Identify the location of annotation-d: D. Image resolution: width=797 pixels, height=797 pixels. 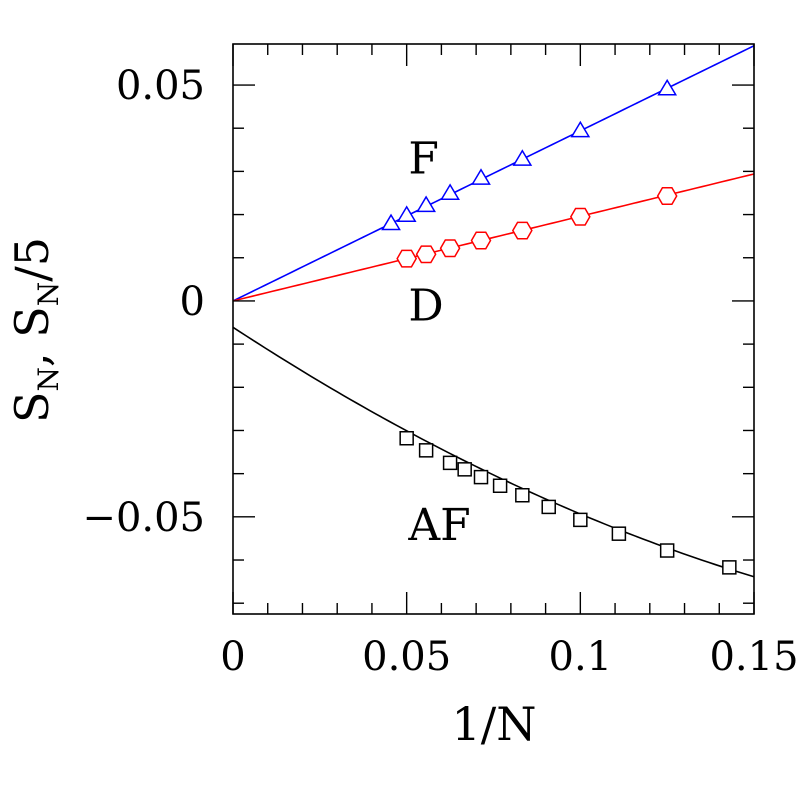
(425, 305).